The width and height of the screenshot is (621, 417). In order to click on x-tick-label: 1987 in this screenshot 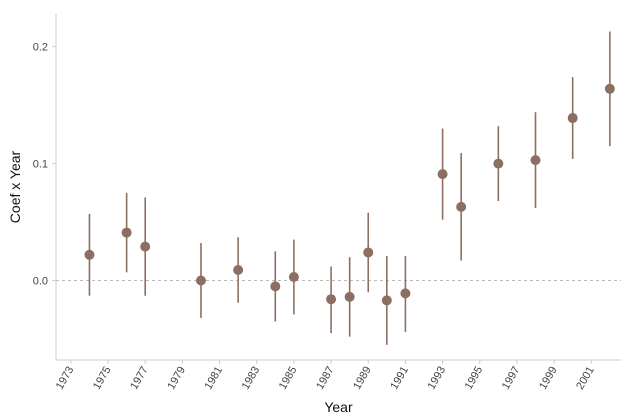, I will do `click(325, 378)`.